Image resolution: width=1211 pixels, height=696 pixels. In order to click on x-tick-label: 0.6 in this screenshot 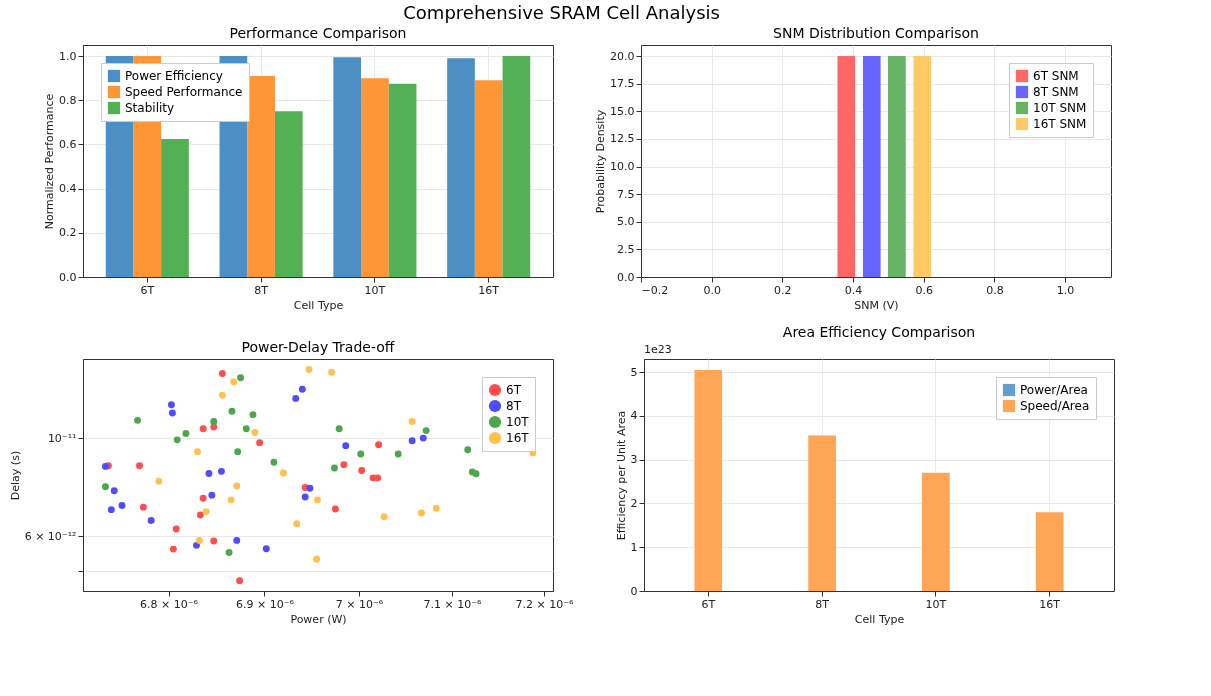, I will do `click(924, 290)`.